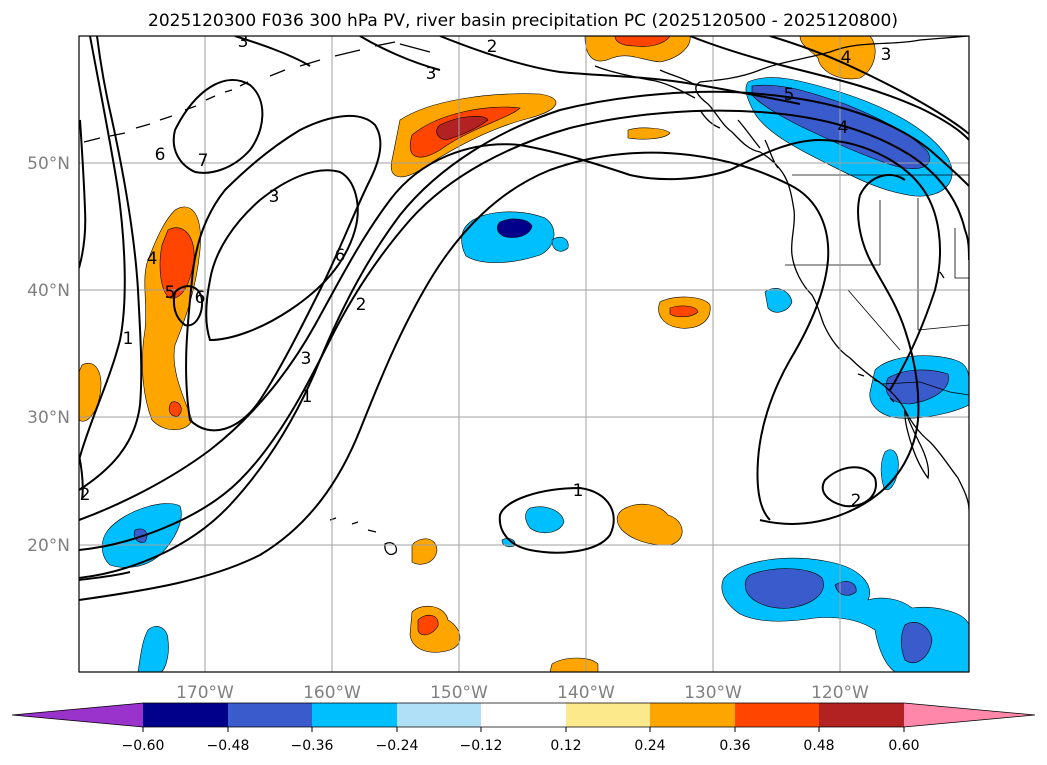  What do you see at coordinates (397, 746) in the screenshot?
I see `colorbar-tick-label: −0.24` at bounding box center [397, 746].